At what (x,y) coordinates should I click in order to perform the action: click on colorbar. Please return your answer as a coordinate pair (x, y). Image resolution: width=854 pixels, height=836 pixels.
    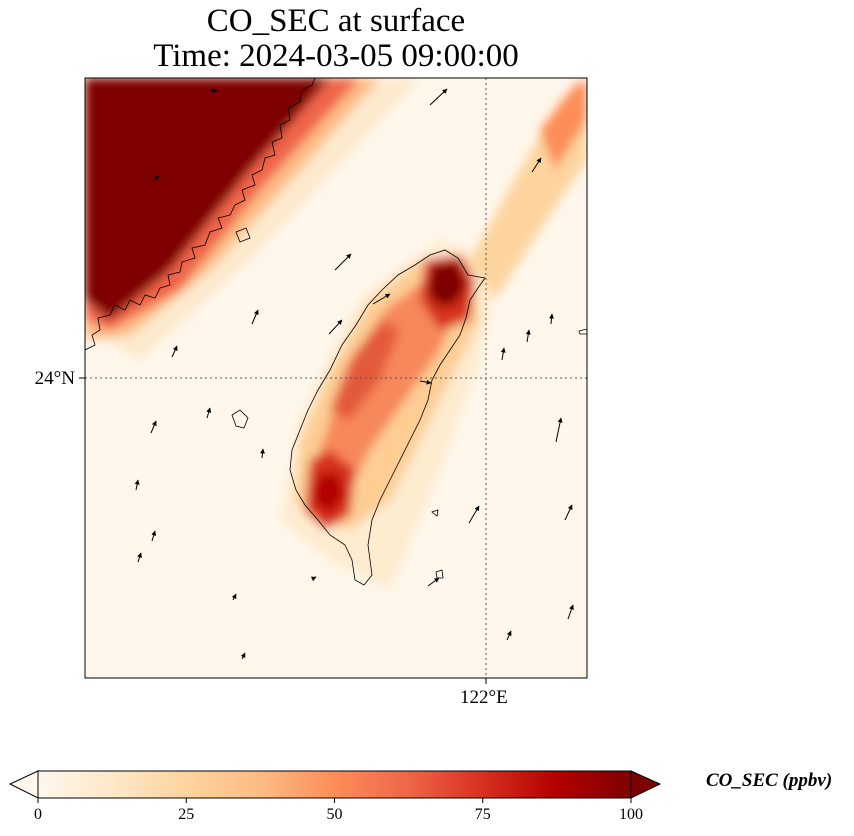
    Looking at the image, I should click on (335, 786).